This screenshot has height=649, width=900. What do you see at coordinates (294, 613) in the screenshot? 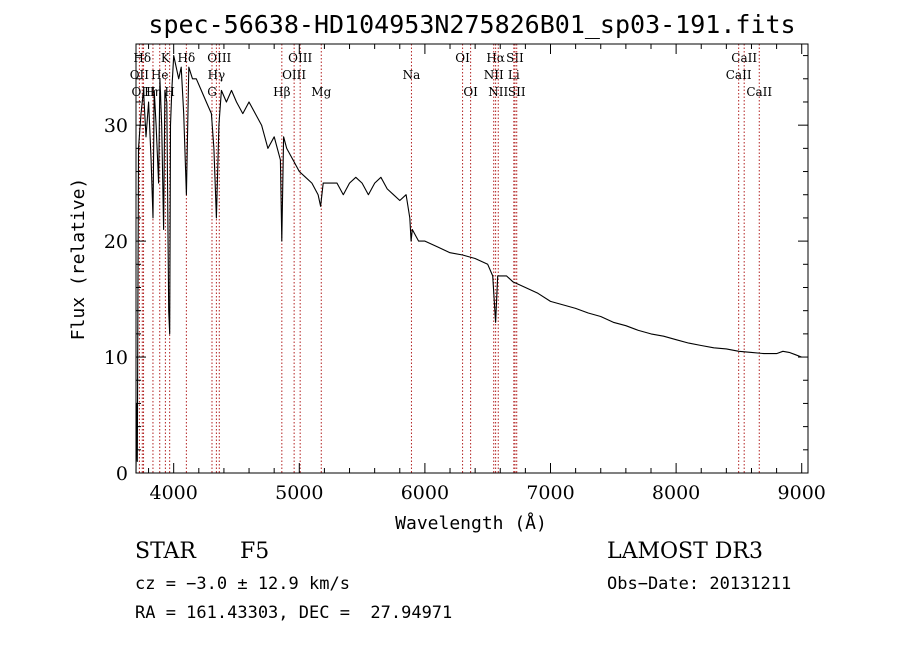
I see `coordinates: RA = 161.43303, DEC = 27.94971` at bounding box center [294, 613].